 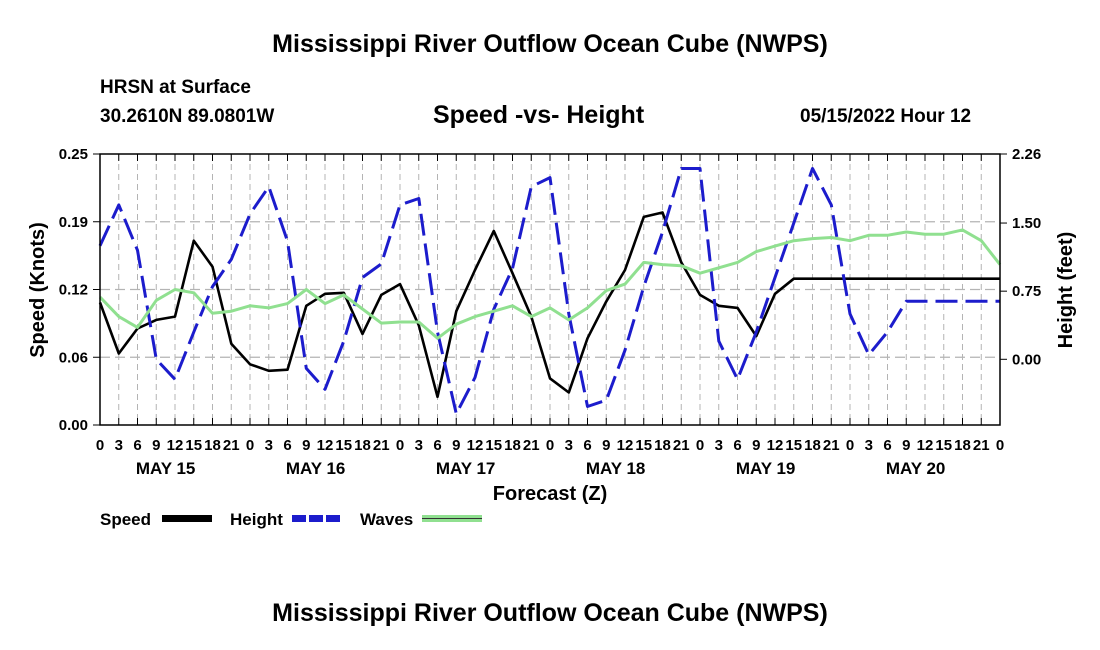 What do you see at coordinates (916, 468) in the screenshot?
I see `x-day-label: MAY 20` at bounding box center [916, 468].